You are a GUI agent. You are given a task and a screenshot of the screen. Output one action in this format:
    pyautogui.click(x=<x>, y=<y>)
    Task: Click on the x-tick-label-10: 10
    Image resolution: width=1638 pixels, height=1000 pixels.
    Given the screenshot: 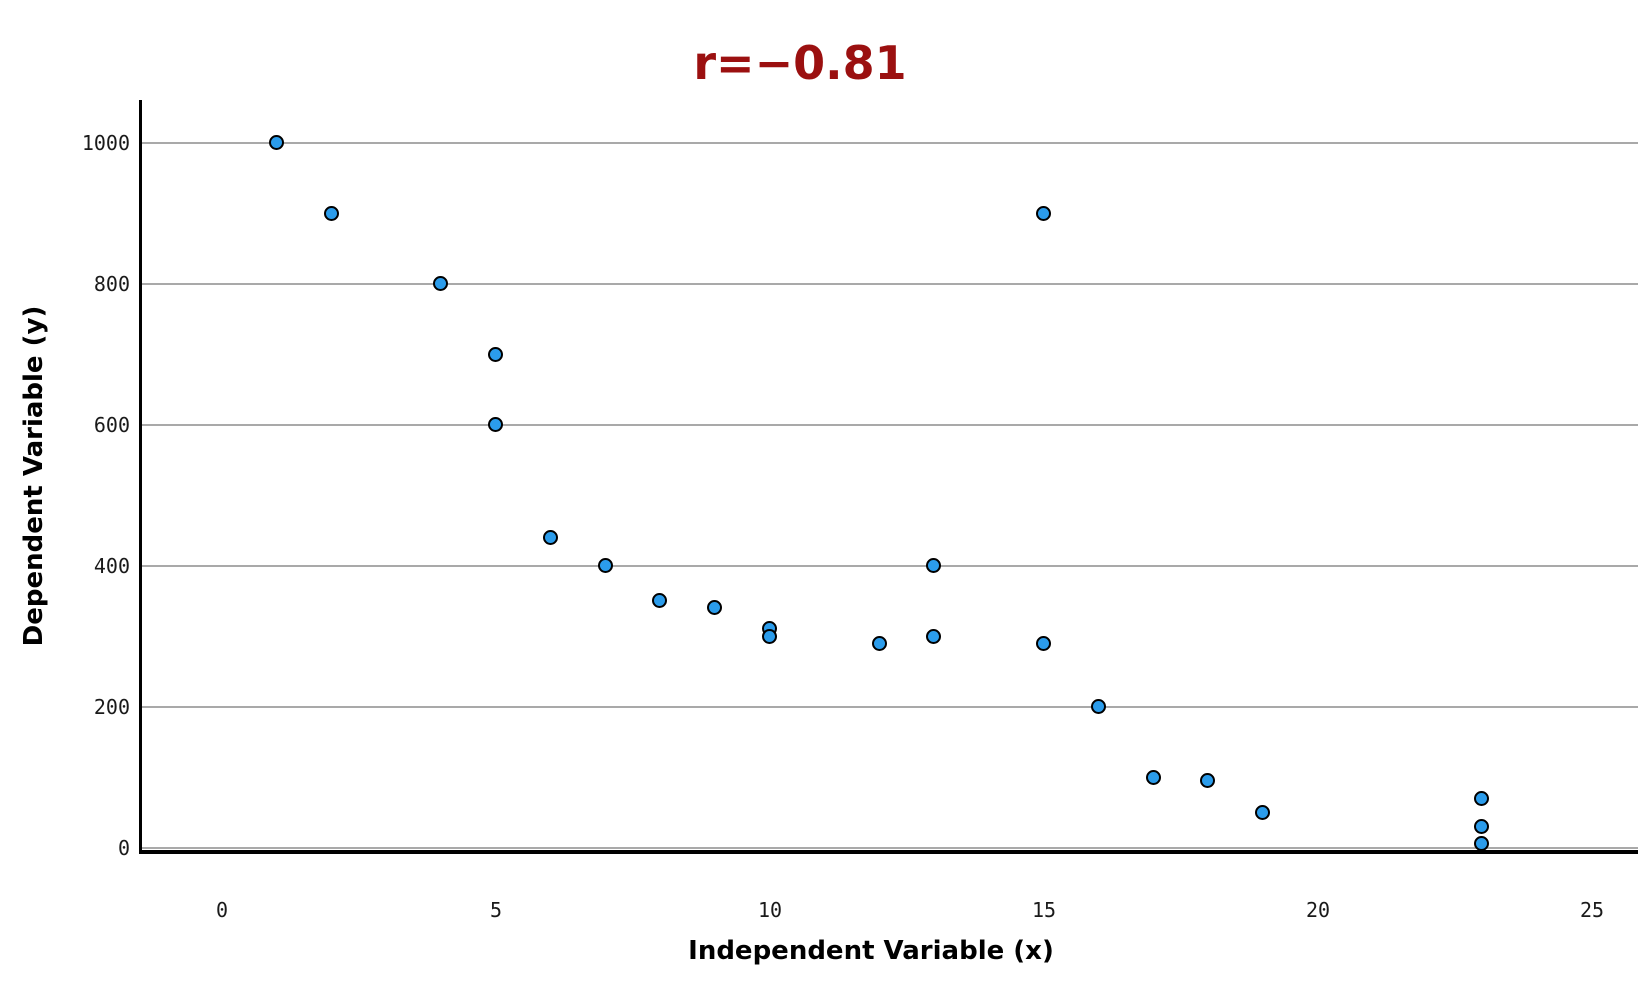 What is the action you would take?
    pyautogui.click(x=770, y=910)
    